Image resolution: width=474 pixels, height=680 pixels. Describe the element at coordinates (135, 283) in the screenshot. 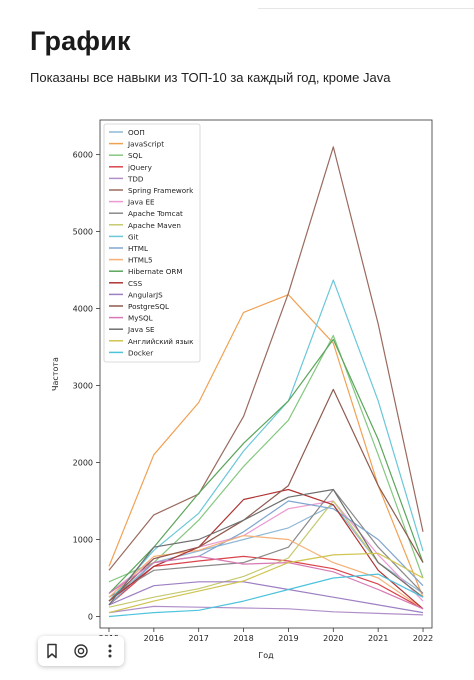

I see `legend-label: CSS` at that location.